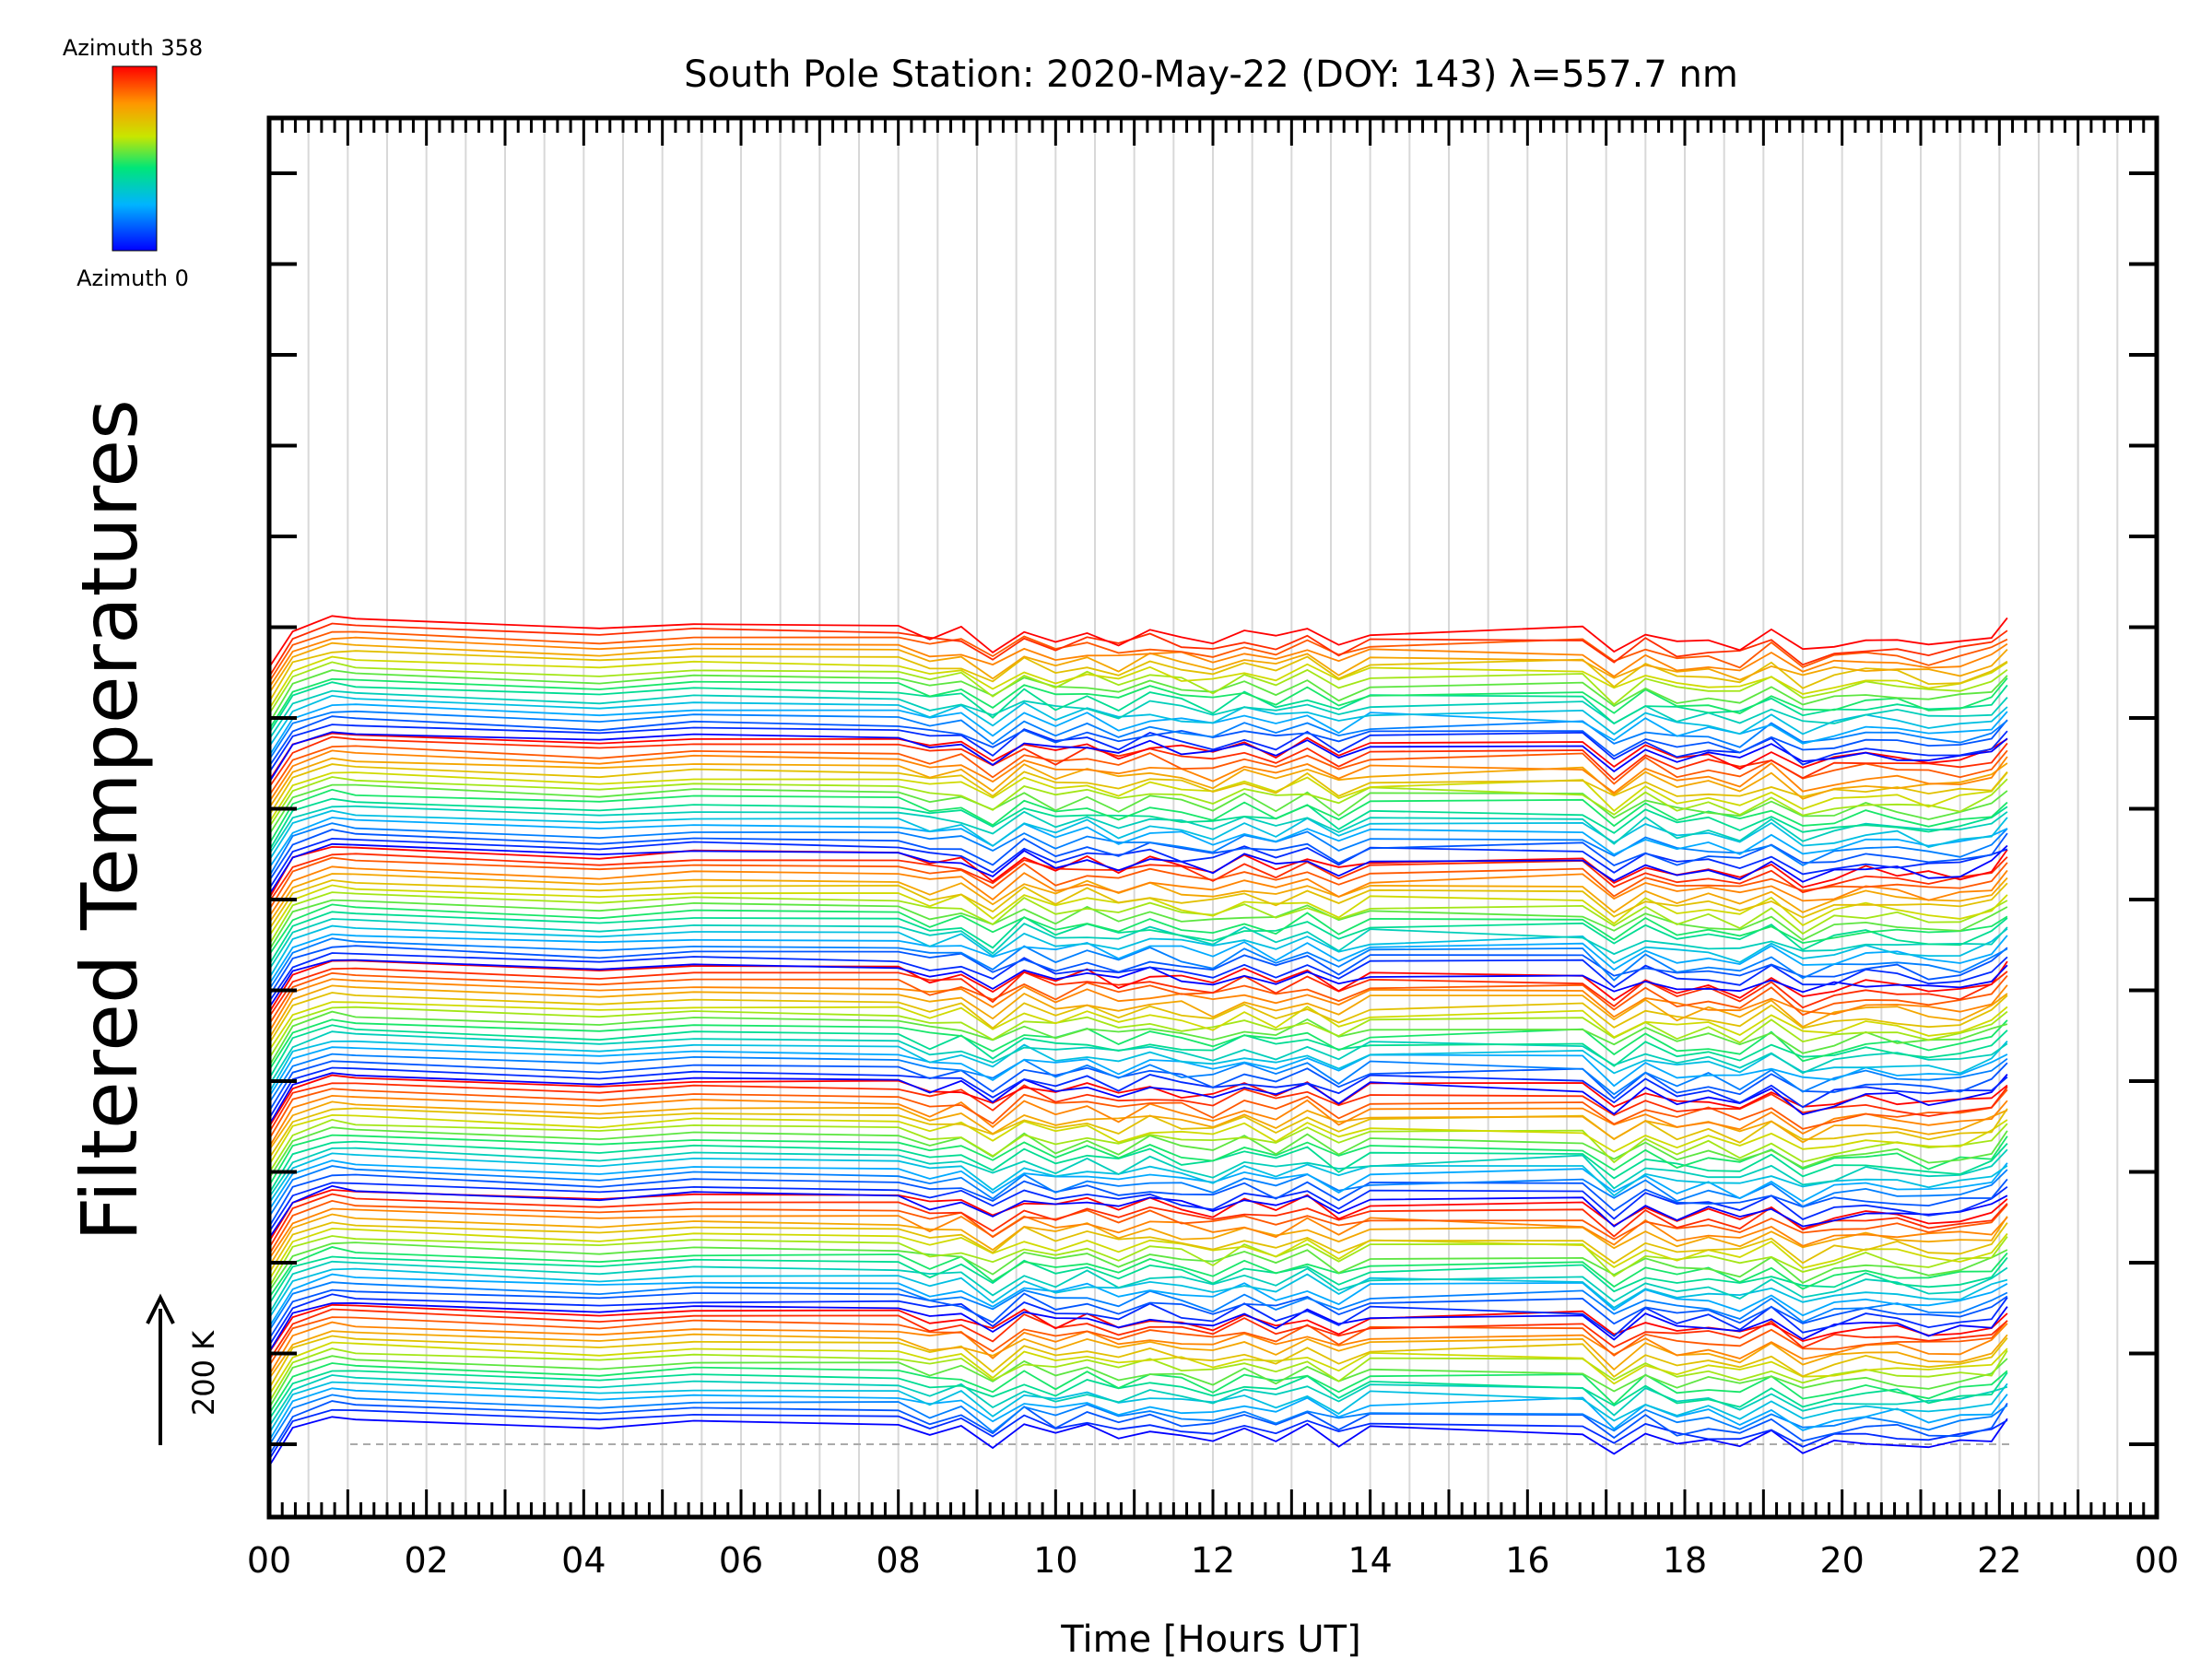 The width and height of the screenshot is (2212, 1659). Describe the element at coordinates (1999, 1560) in the screenshot. I see `x-tick-label: 22` at that location.